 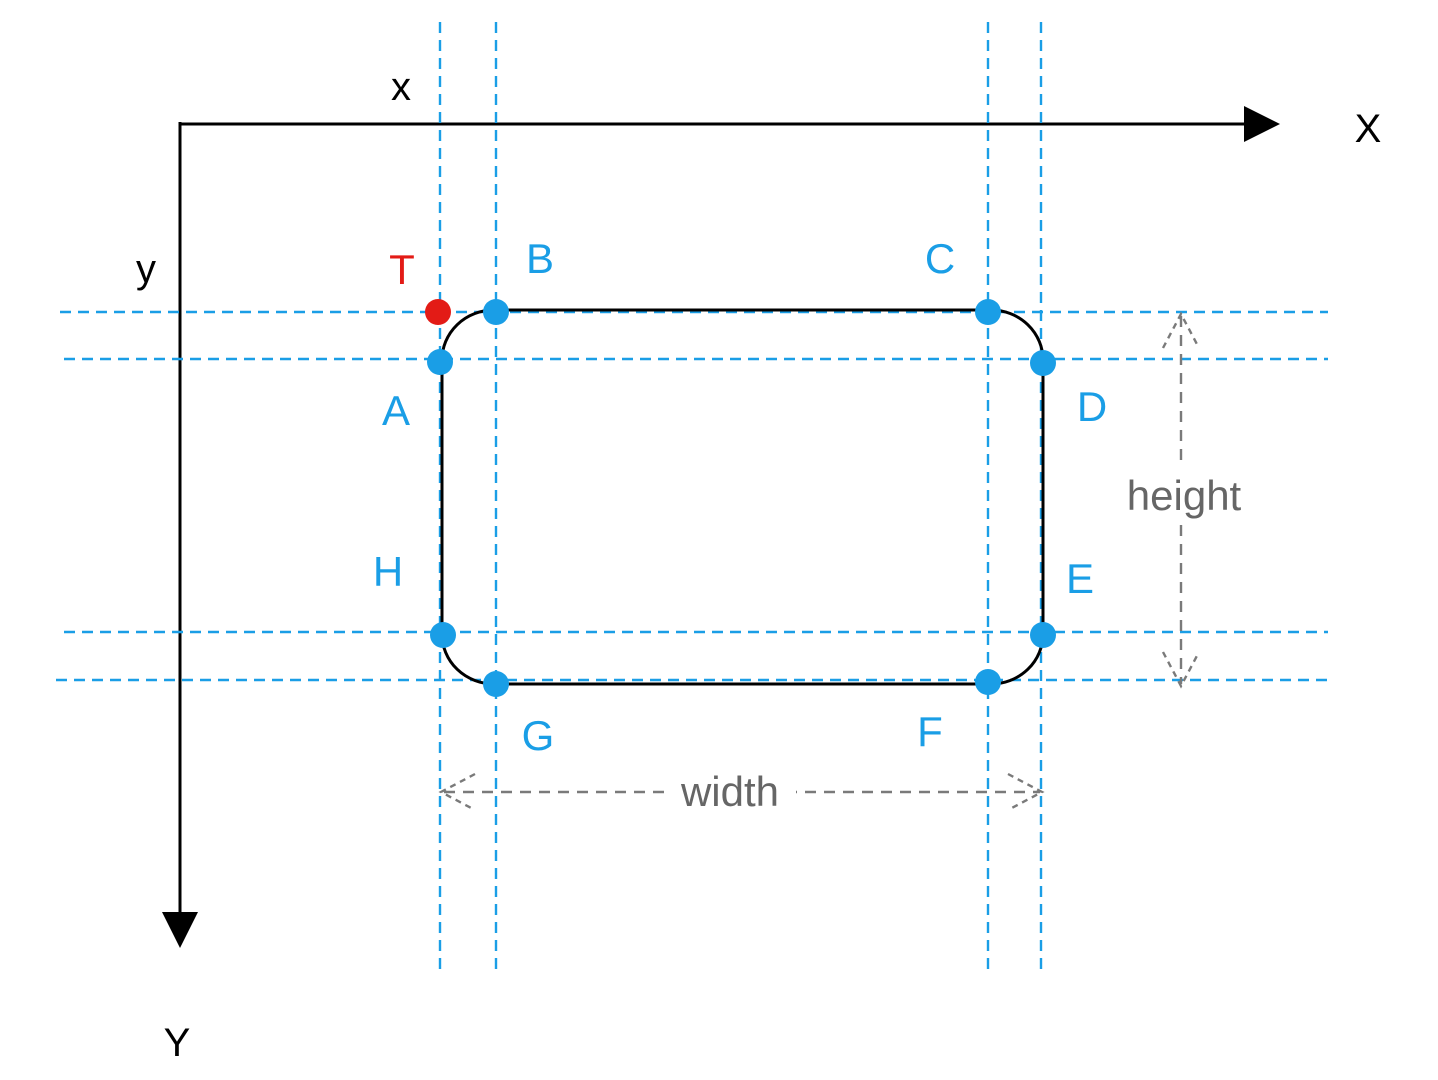 What do you see at coordinates (1184, 495) in the screenshot?
I see `height-label: height` at bounding box center [1184, 495].